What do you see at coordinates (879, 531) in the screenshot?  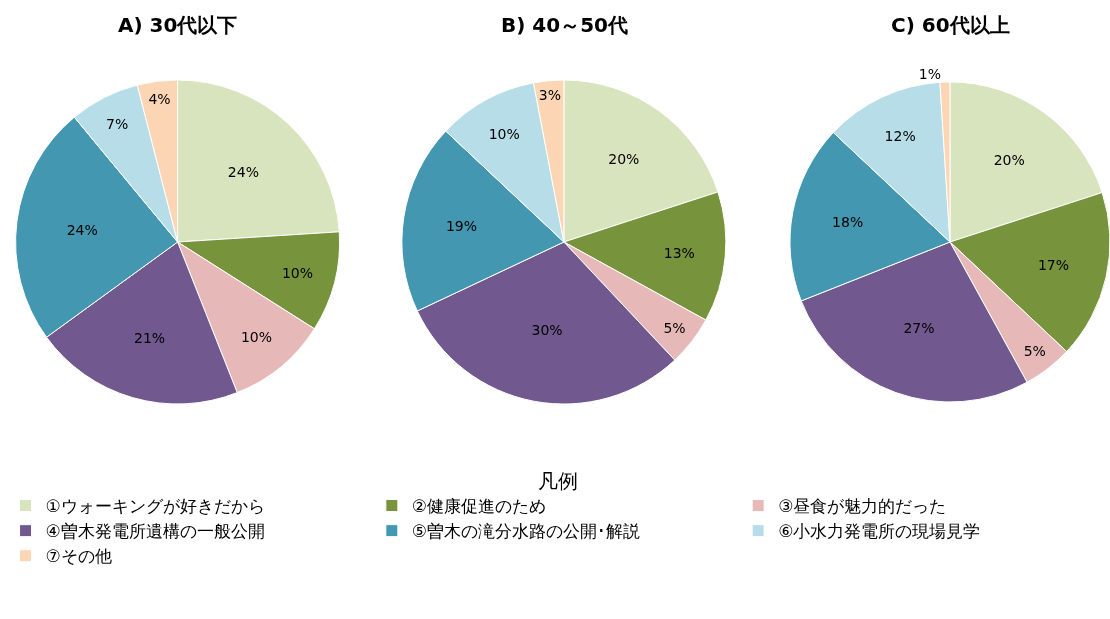 I see `legend-label: ⑥小水力発電所の現場見学` at bounding box center [879, 531].